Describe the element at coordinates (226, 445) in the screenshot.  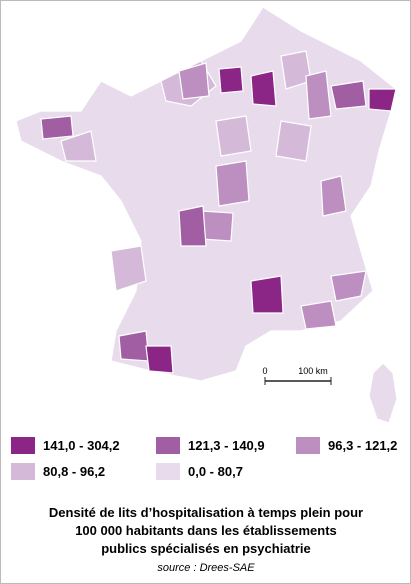
I see `legend-label: 121,3 - 140,9` at that location.